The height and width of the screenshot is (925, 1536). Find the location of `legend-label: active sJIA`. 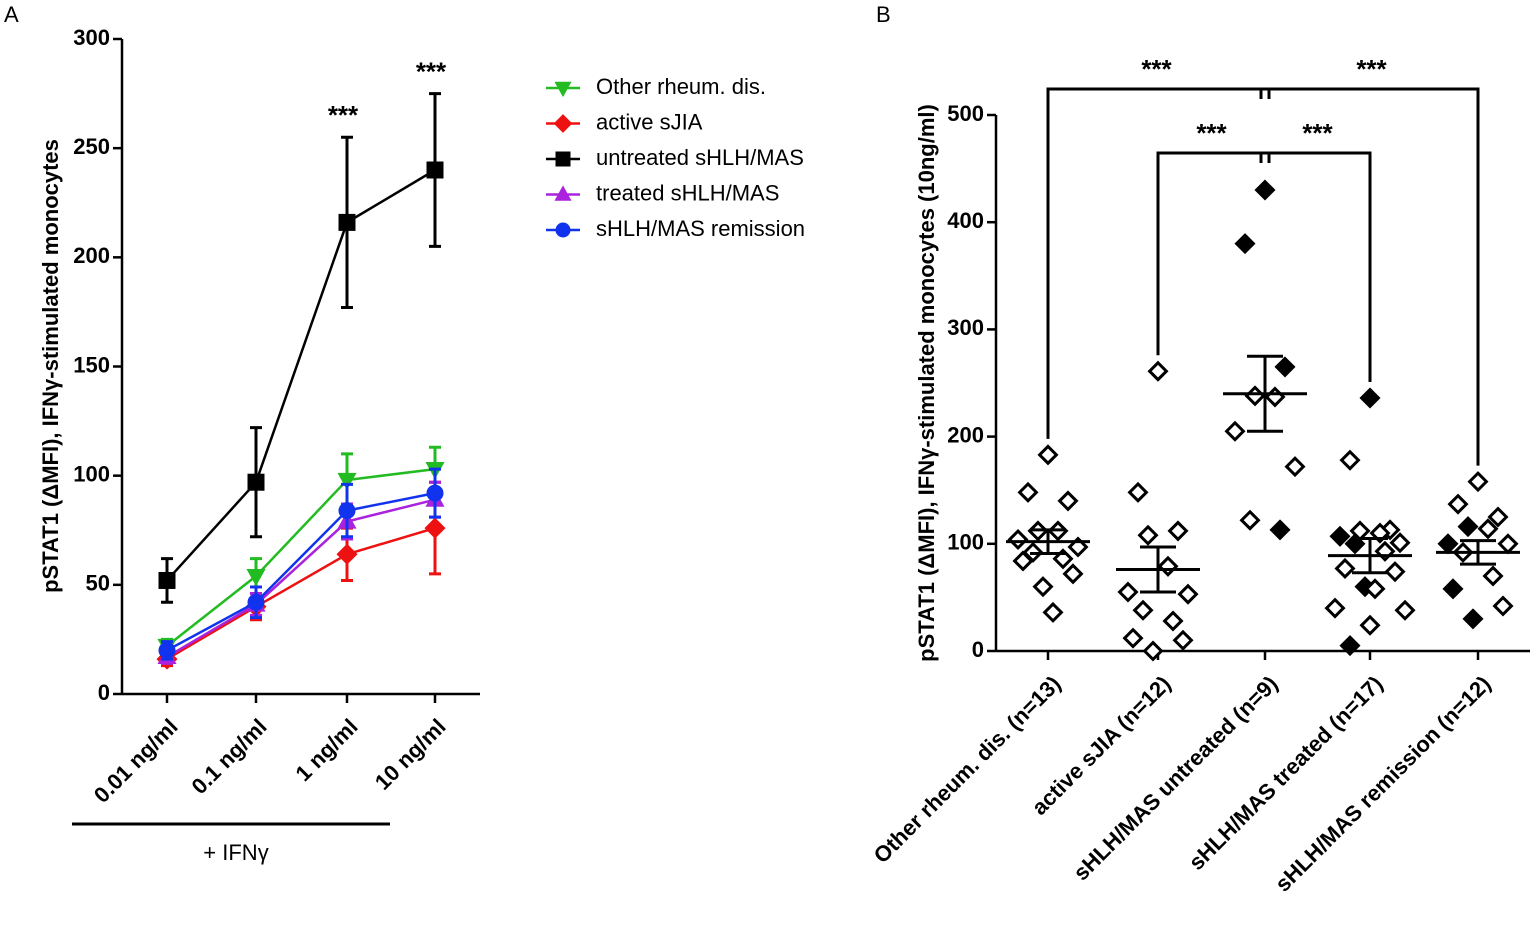

legend-label: active sJIA is located at coordinates (649, 121).